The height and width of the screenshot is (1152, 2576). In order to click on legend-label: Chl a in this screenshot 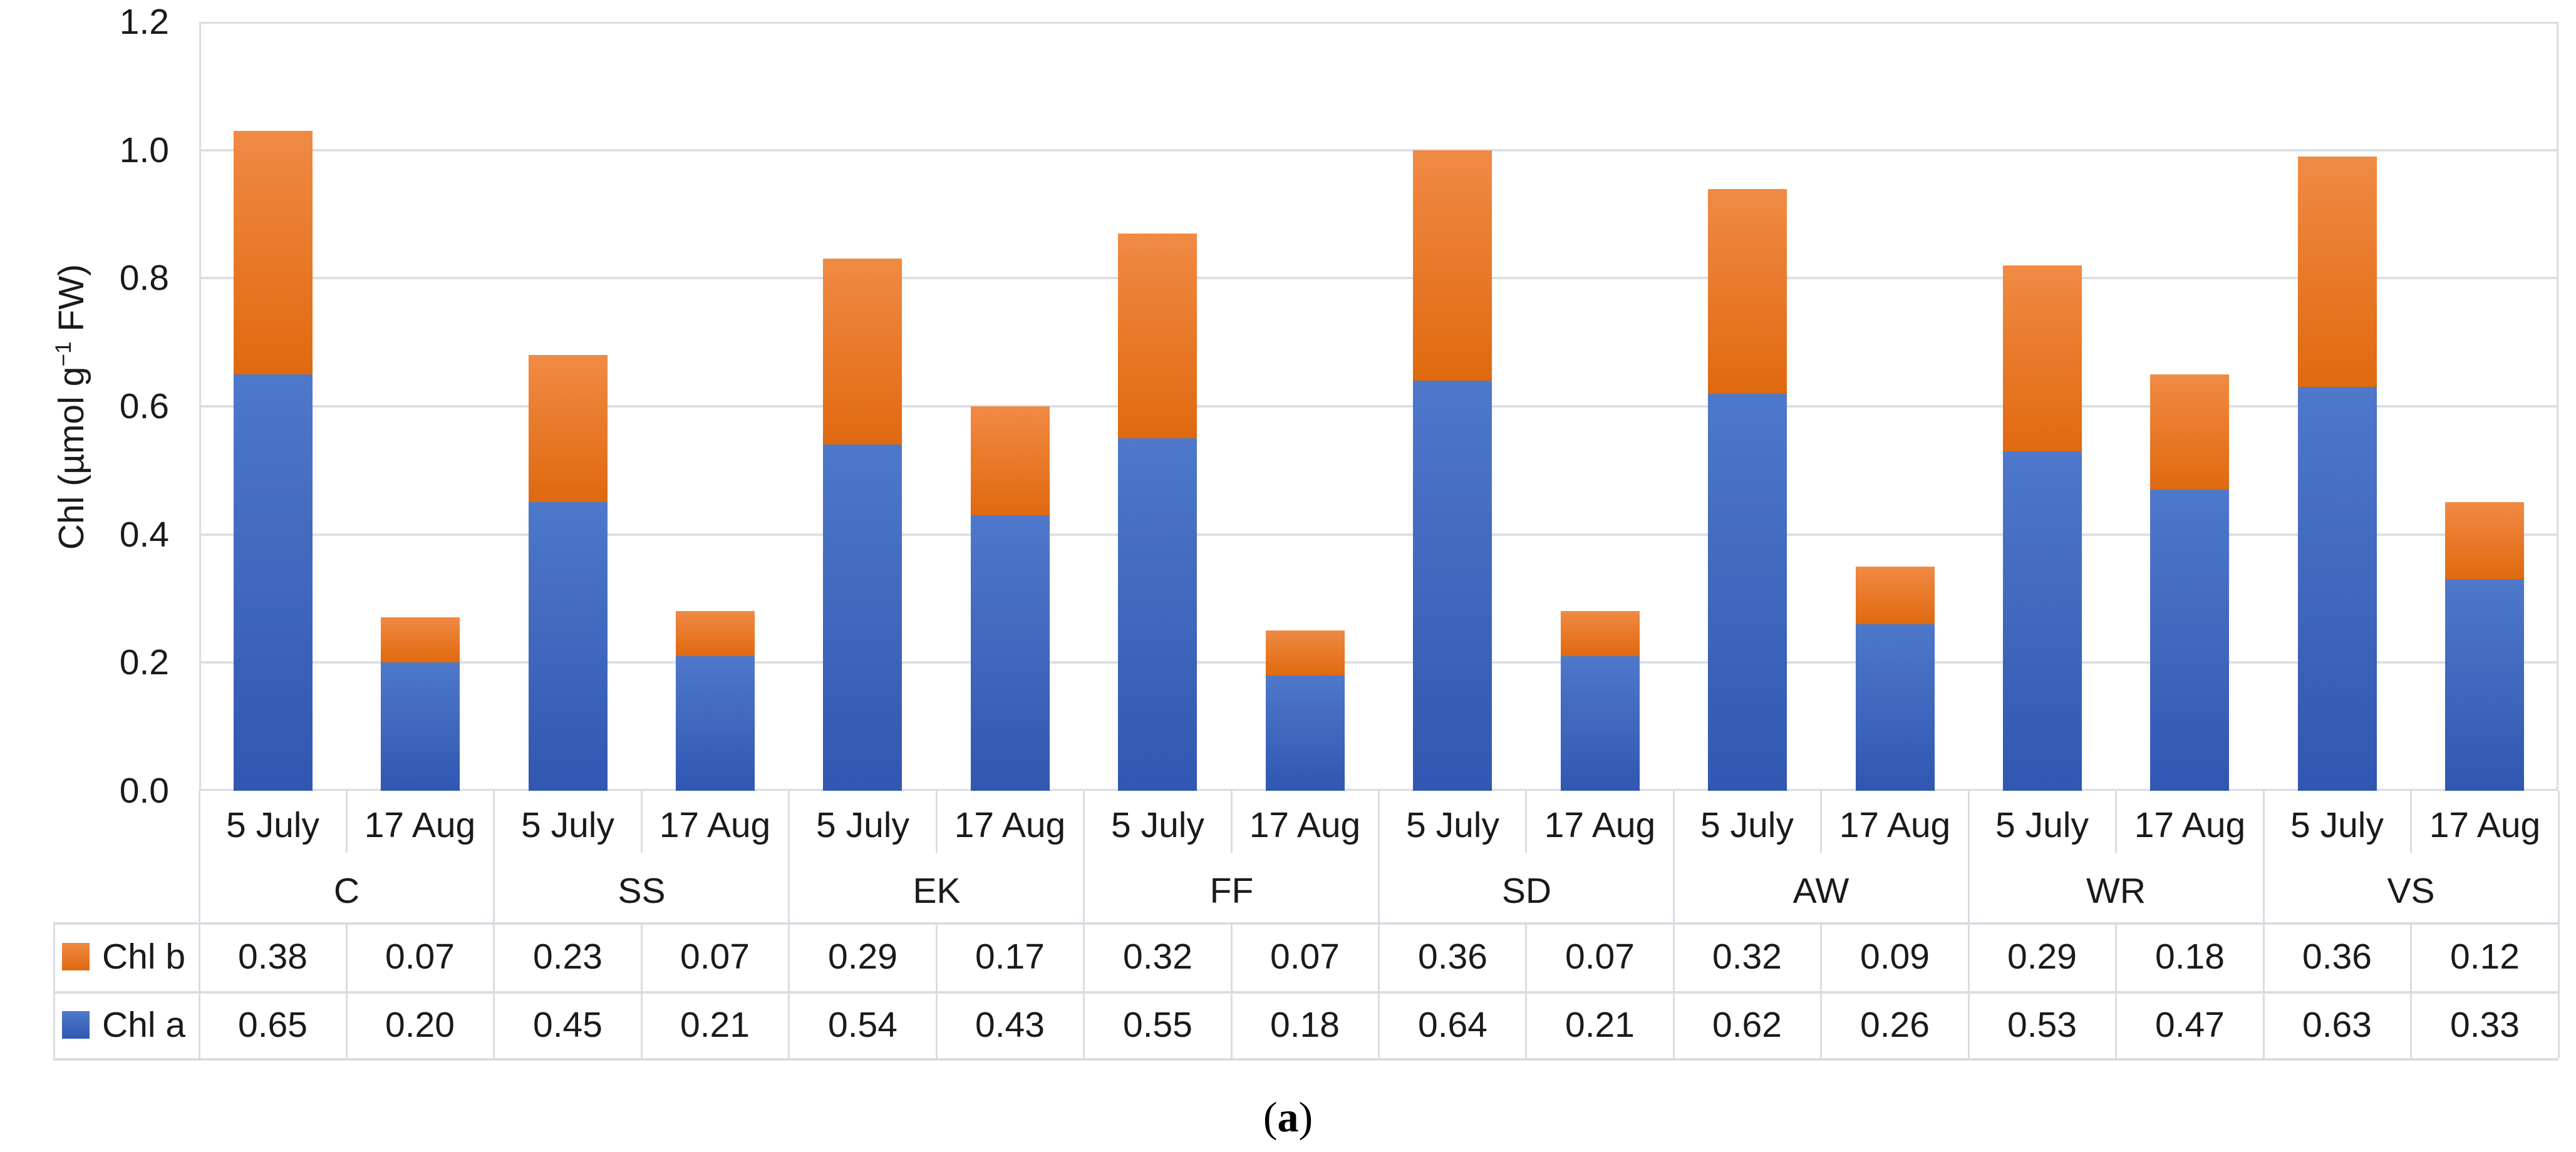, I will do `click(144, 1025)`.